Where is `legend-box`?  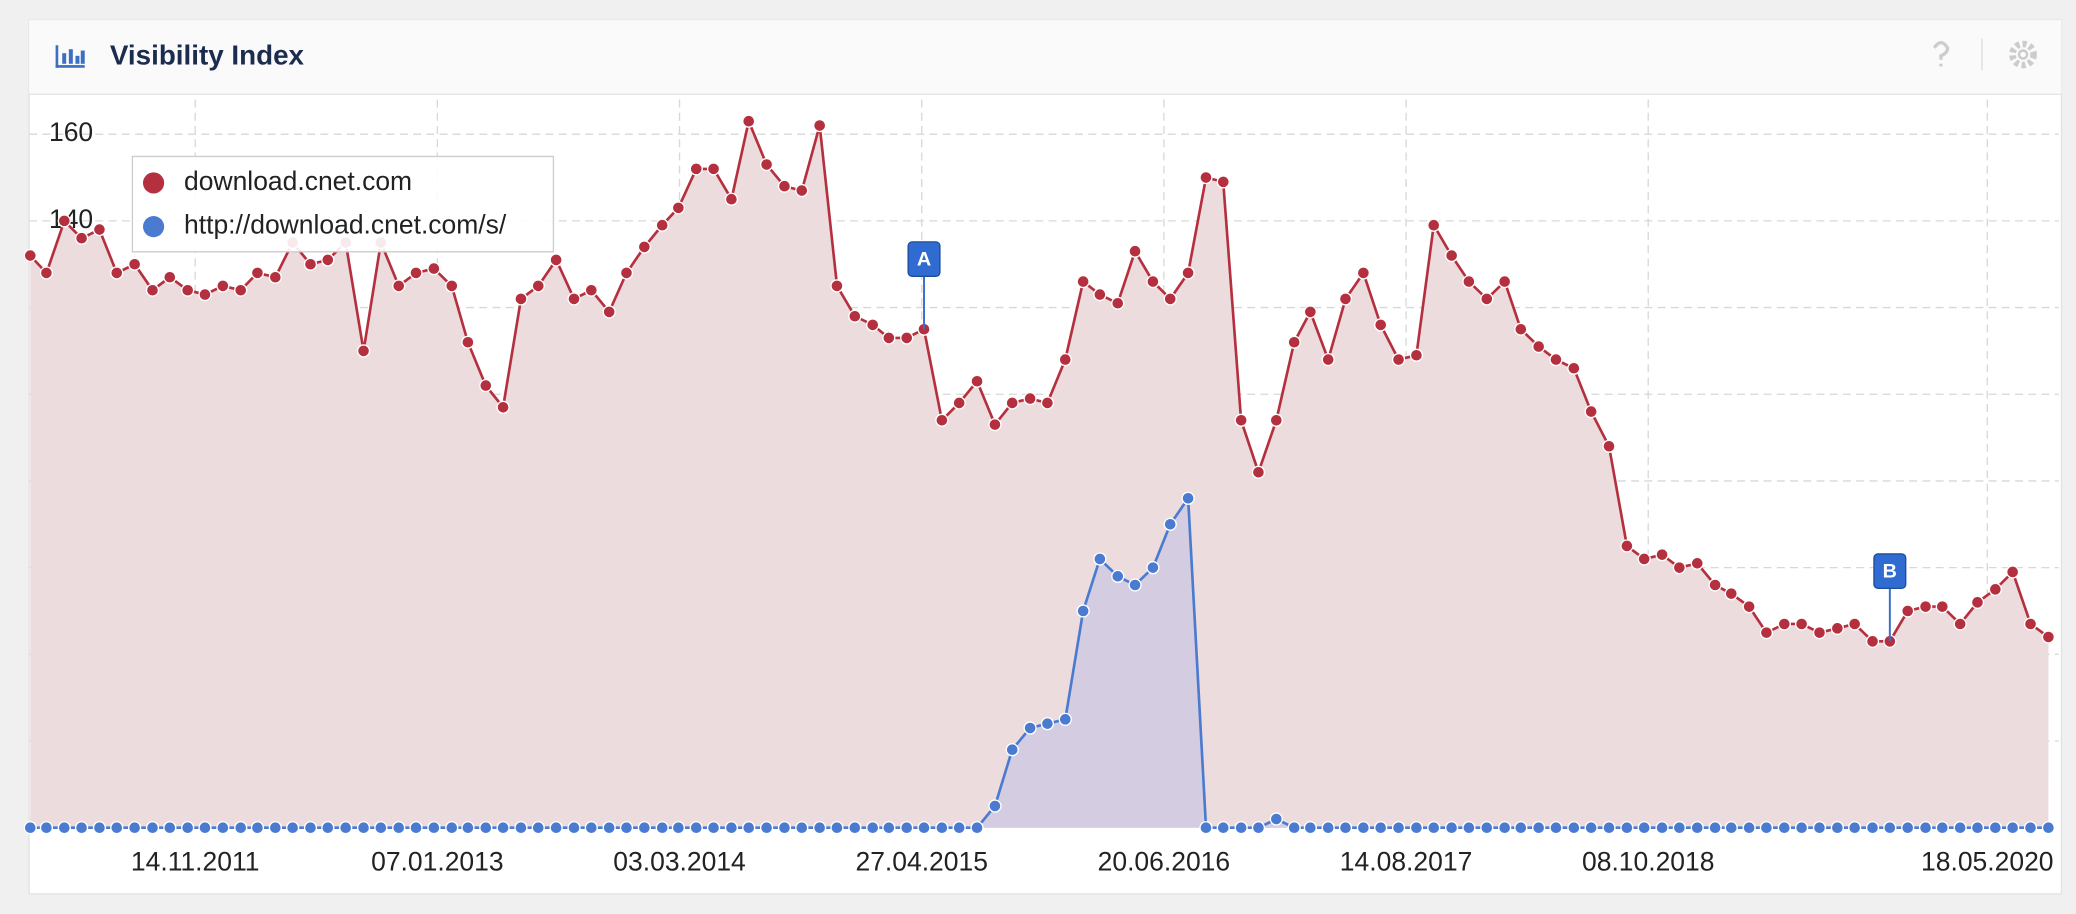 legend-box is located at coordinates (343, 204).